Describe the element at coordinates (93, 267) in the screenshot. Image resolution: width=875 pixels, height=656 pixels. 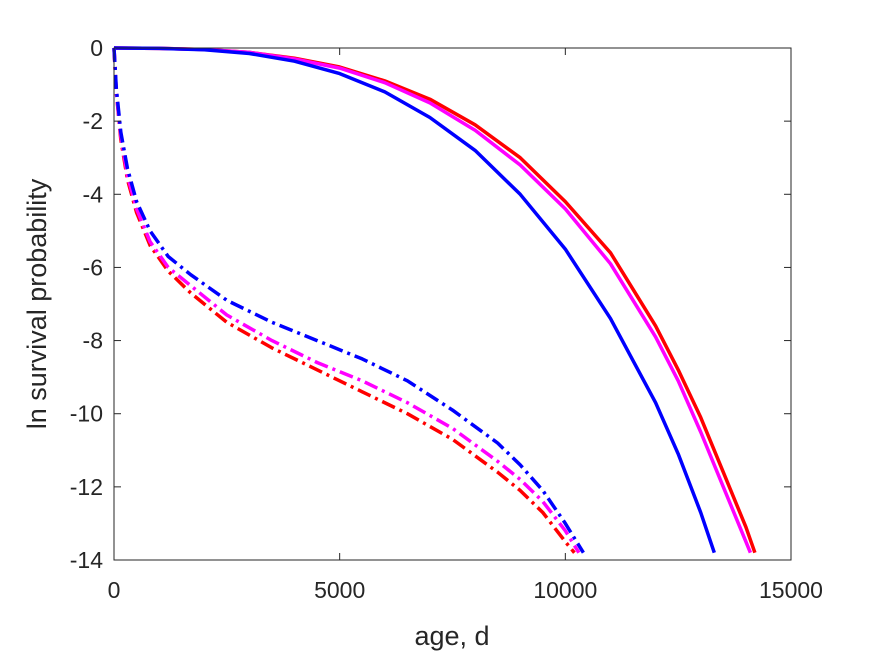
I see `y-tick-label: -6` at that location.